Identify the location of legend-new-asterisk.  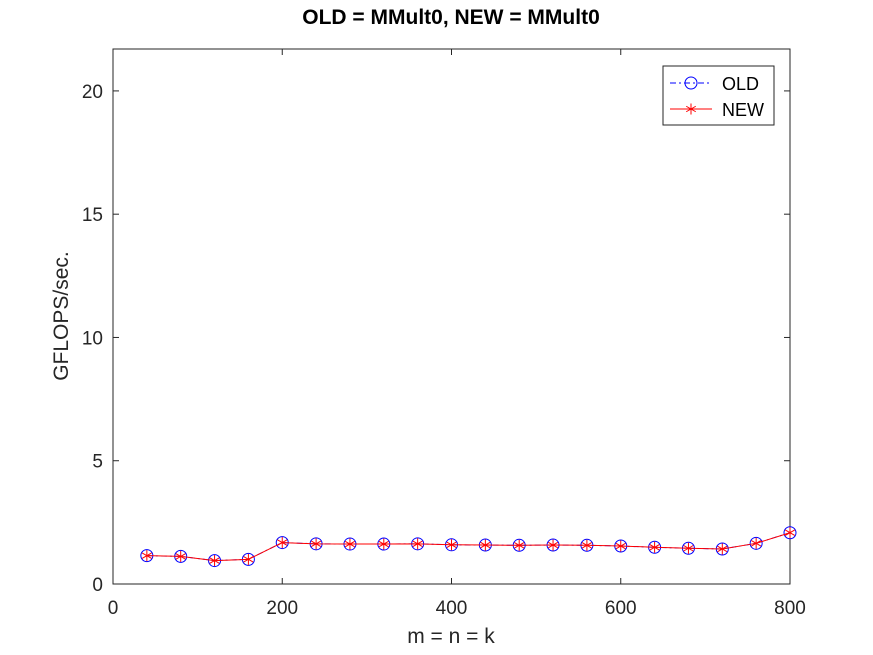
(691, 109).